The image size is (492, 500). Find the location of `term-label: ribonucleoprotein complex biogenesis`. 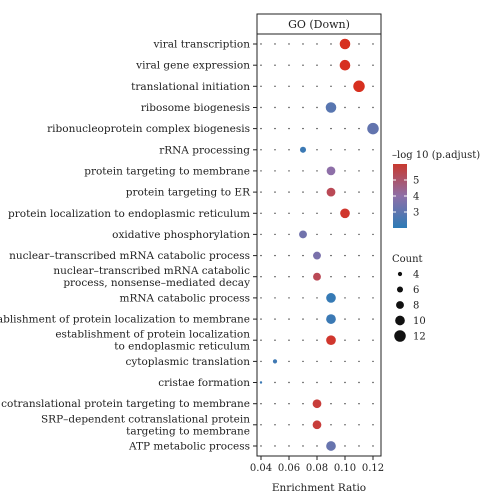

term-label: ribonucleoprotein complex biogenesis is located at coordinates (148, 129).